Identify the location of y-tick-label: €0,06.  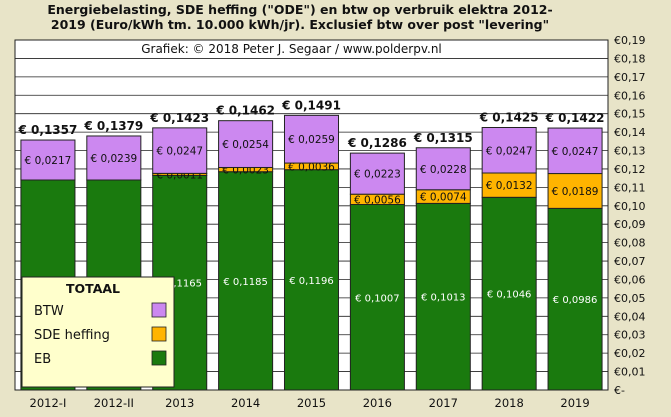
(630, 279).